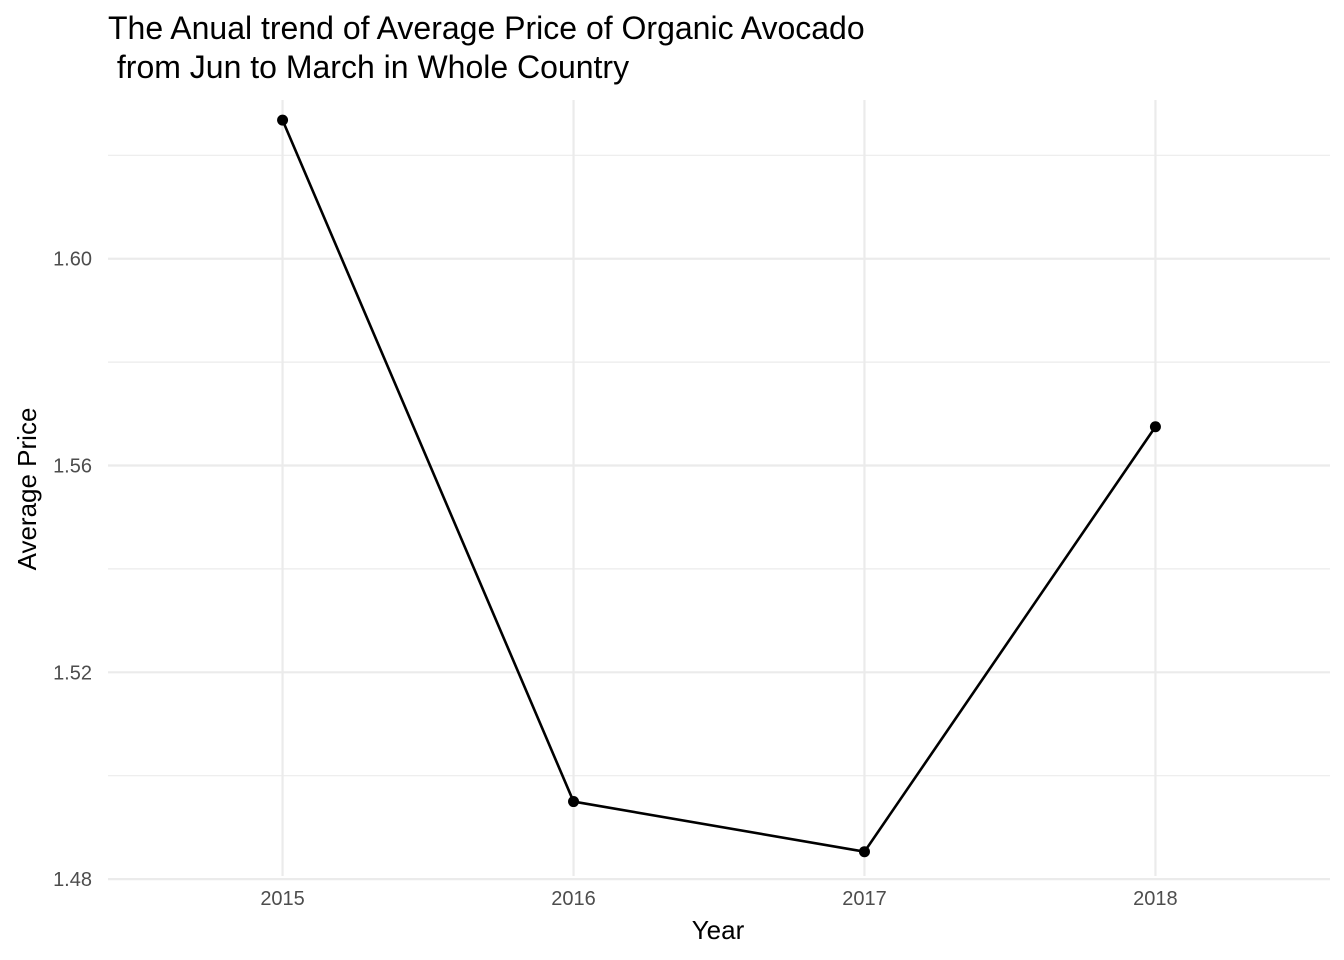  I want to click on y-tick-label: 1.52, so click(72, 673).